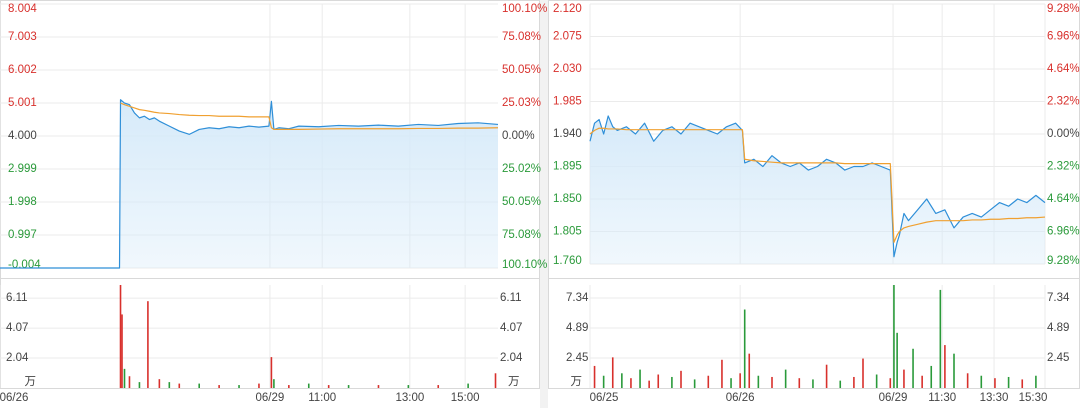 The height and width of the screenshot is (408, 1080). I want to click on x-tick-label: 11:00, so click(322, 398).